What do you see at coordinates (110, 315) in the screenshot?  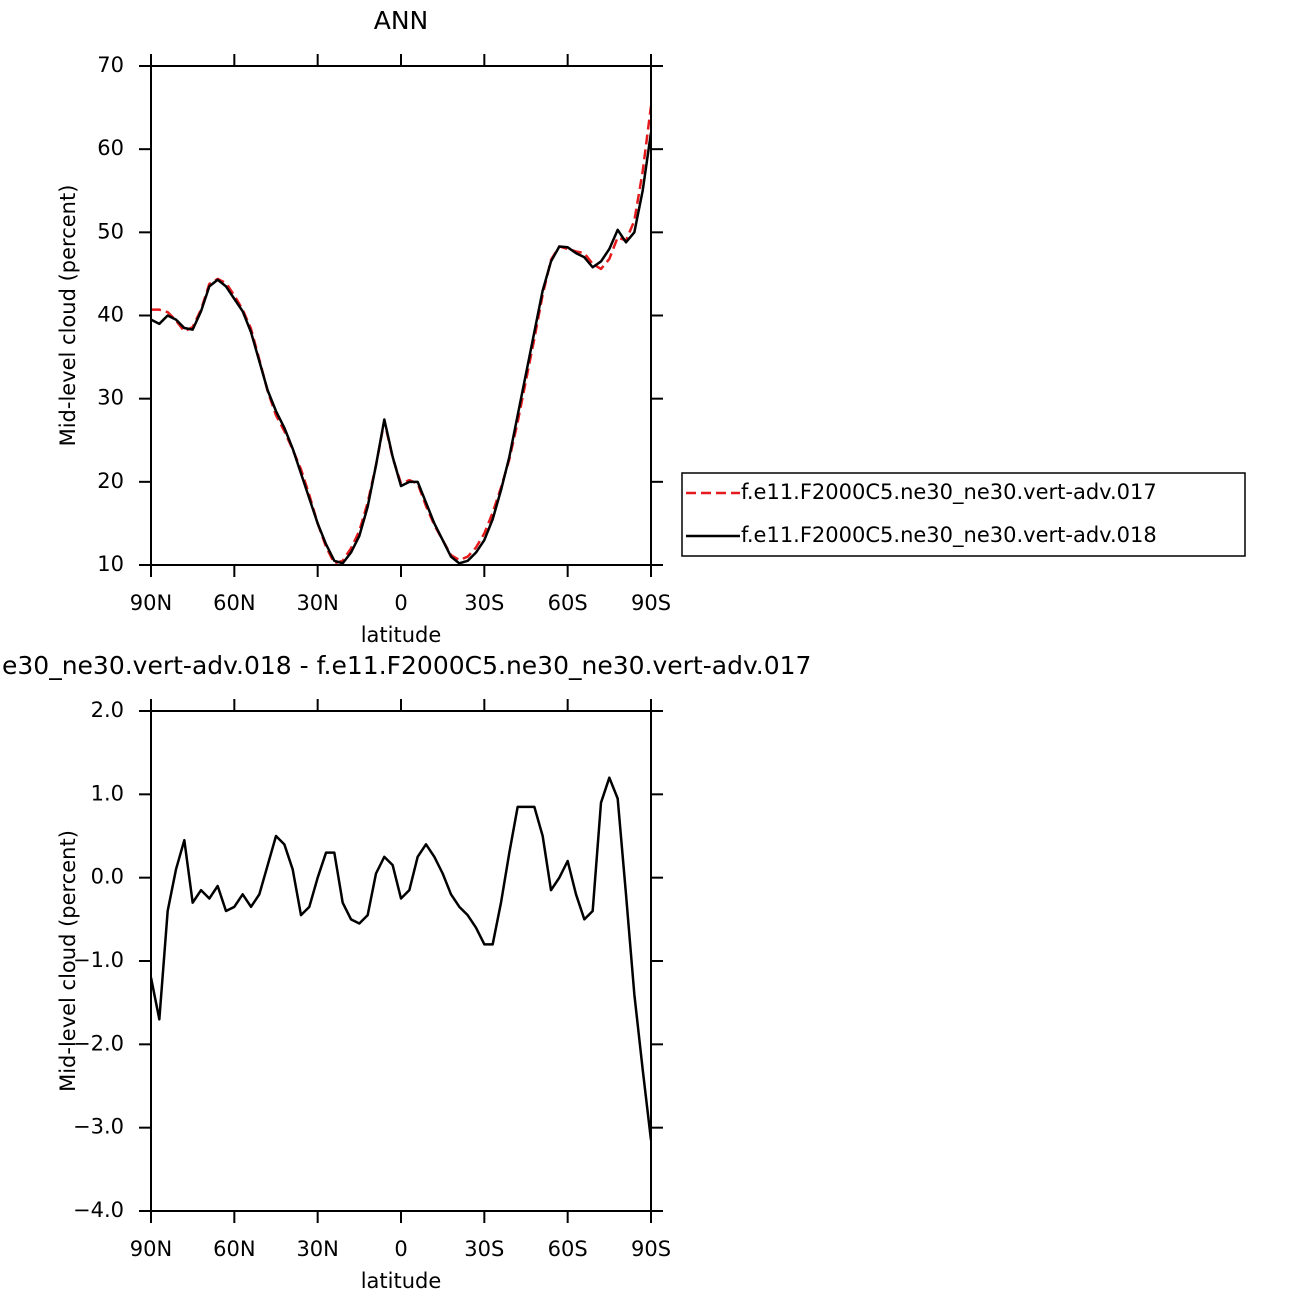 I see `y-tick-label: 40` at bounding box center [110, 315].